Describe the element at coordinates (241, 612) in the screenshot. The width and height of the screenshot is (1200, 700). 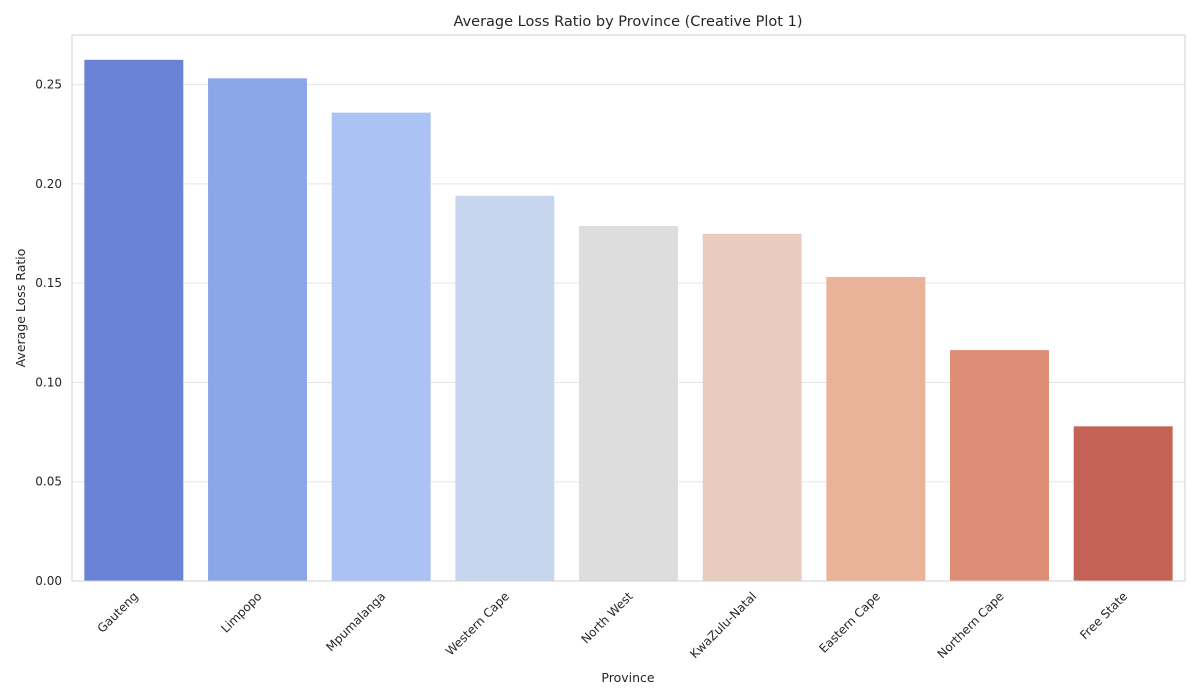
I see `x-tick-label: Limpopo` at that location.